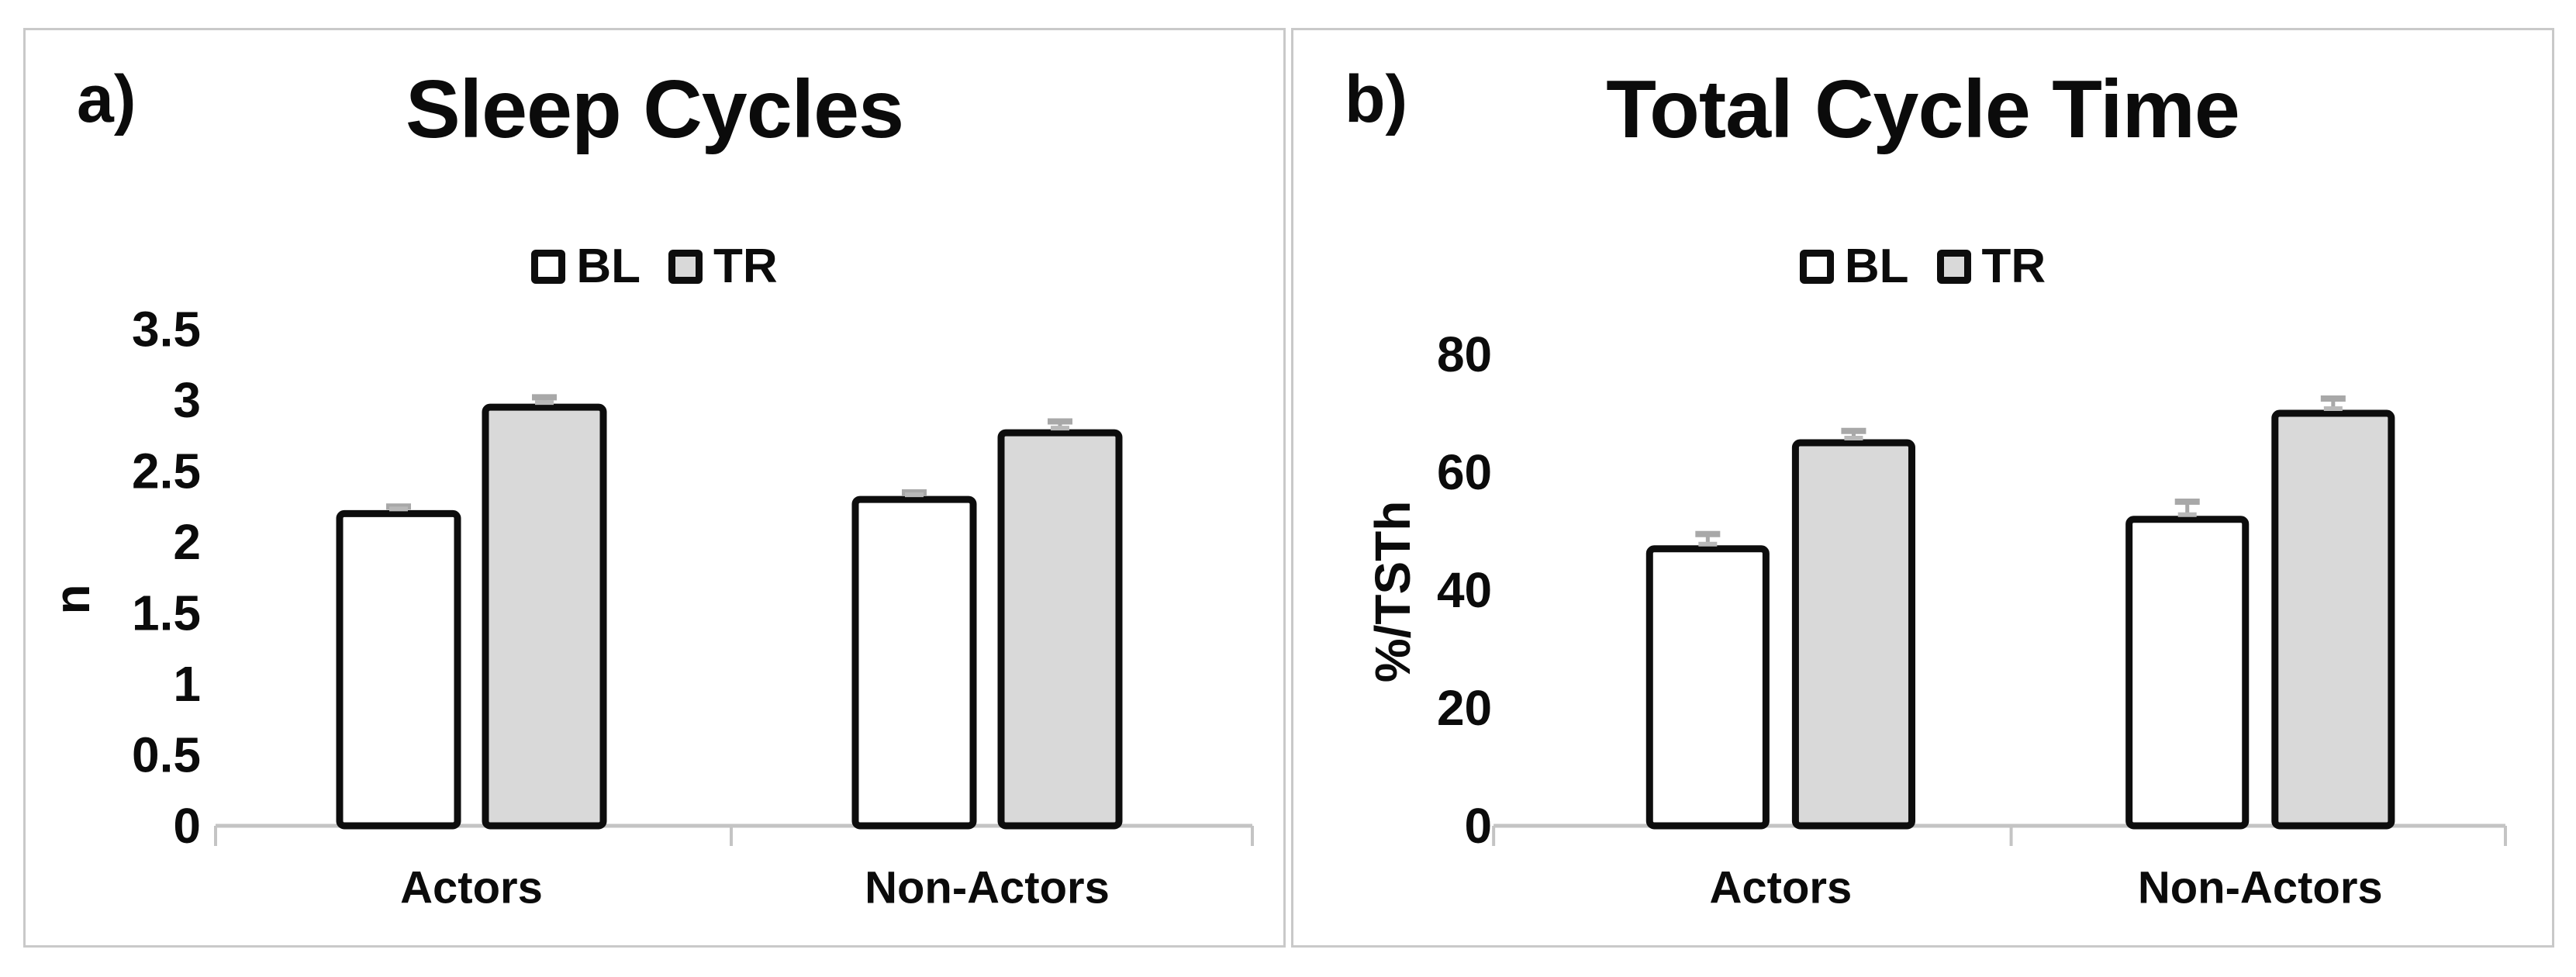 The image size is (2576, 977). I want to click on svg-text: 40, so click(1464, 590).